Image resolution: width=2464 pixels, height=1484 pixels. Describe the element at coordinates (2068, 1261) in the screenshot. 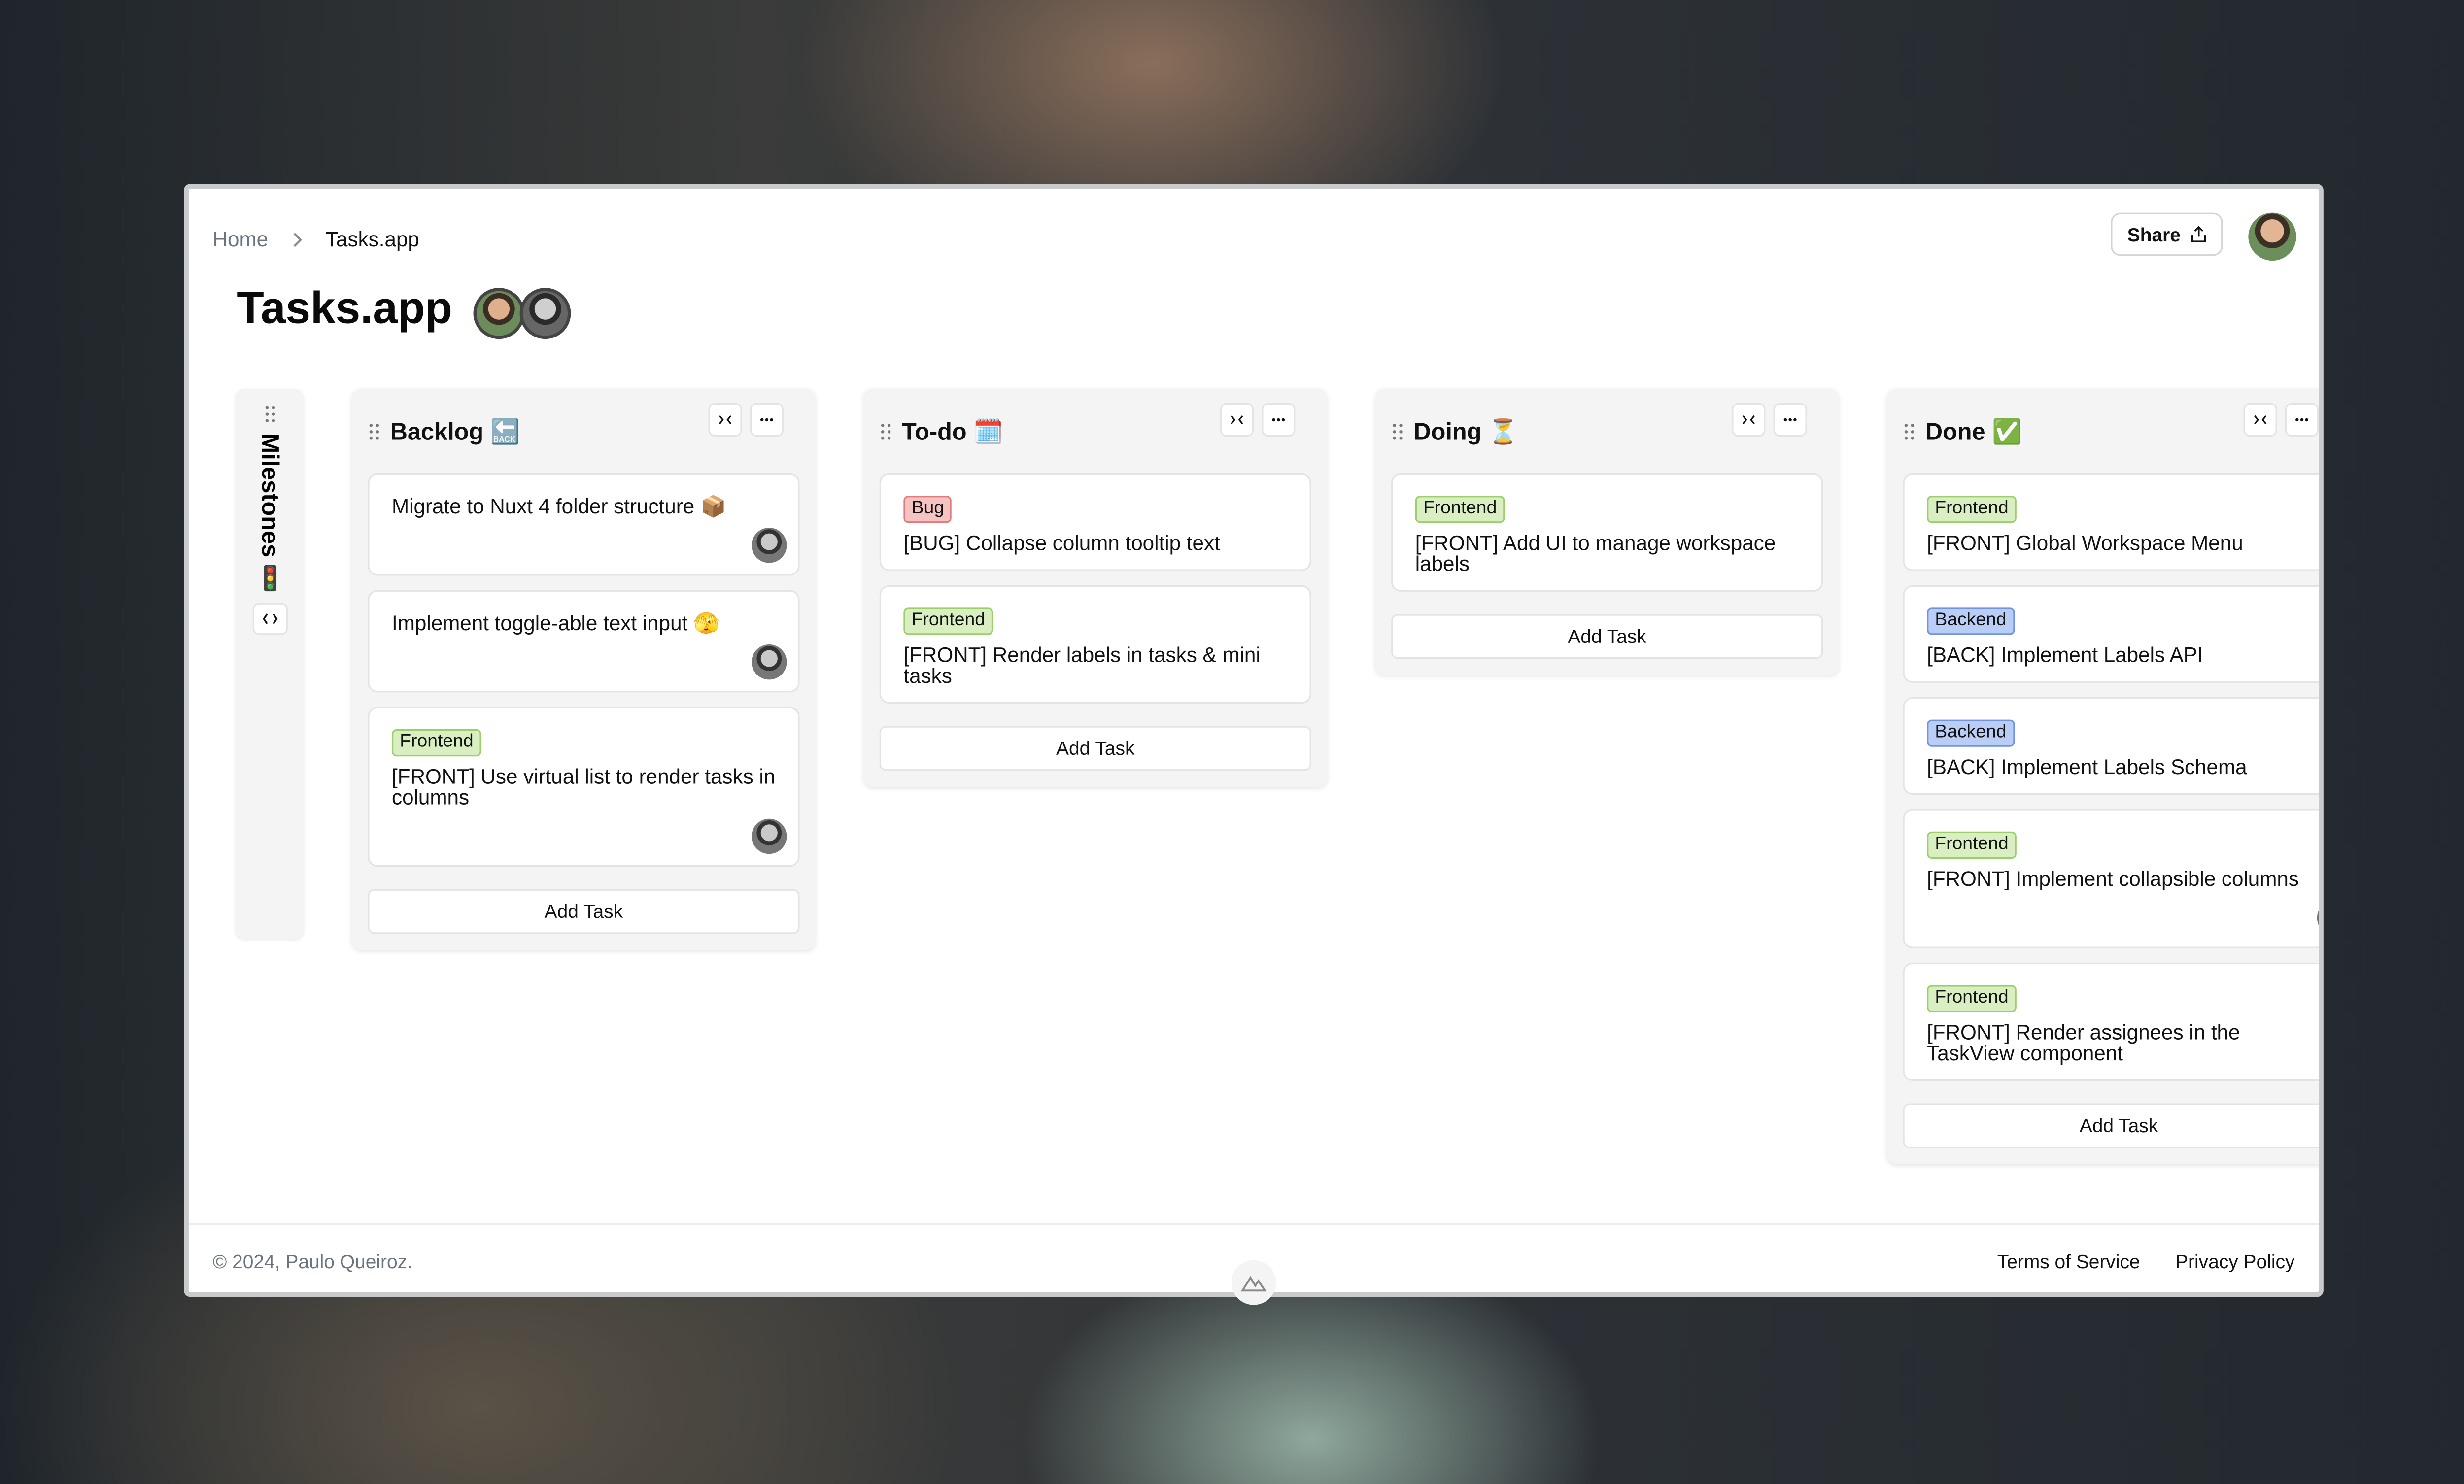

I see `footer-link: Terms of Service` at that location.